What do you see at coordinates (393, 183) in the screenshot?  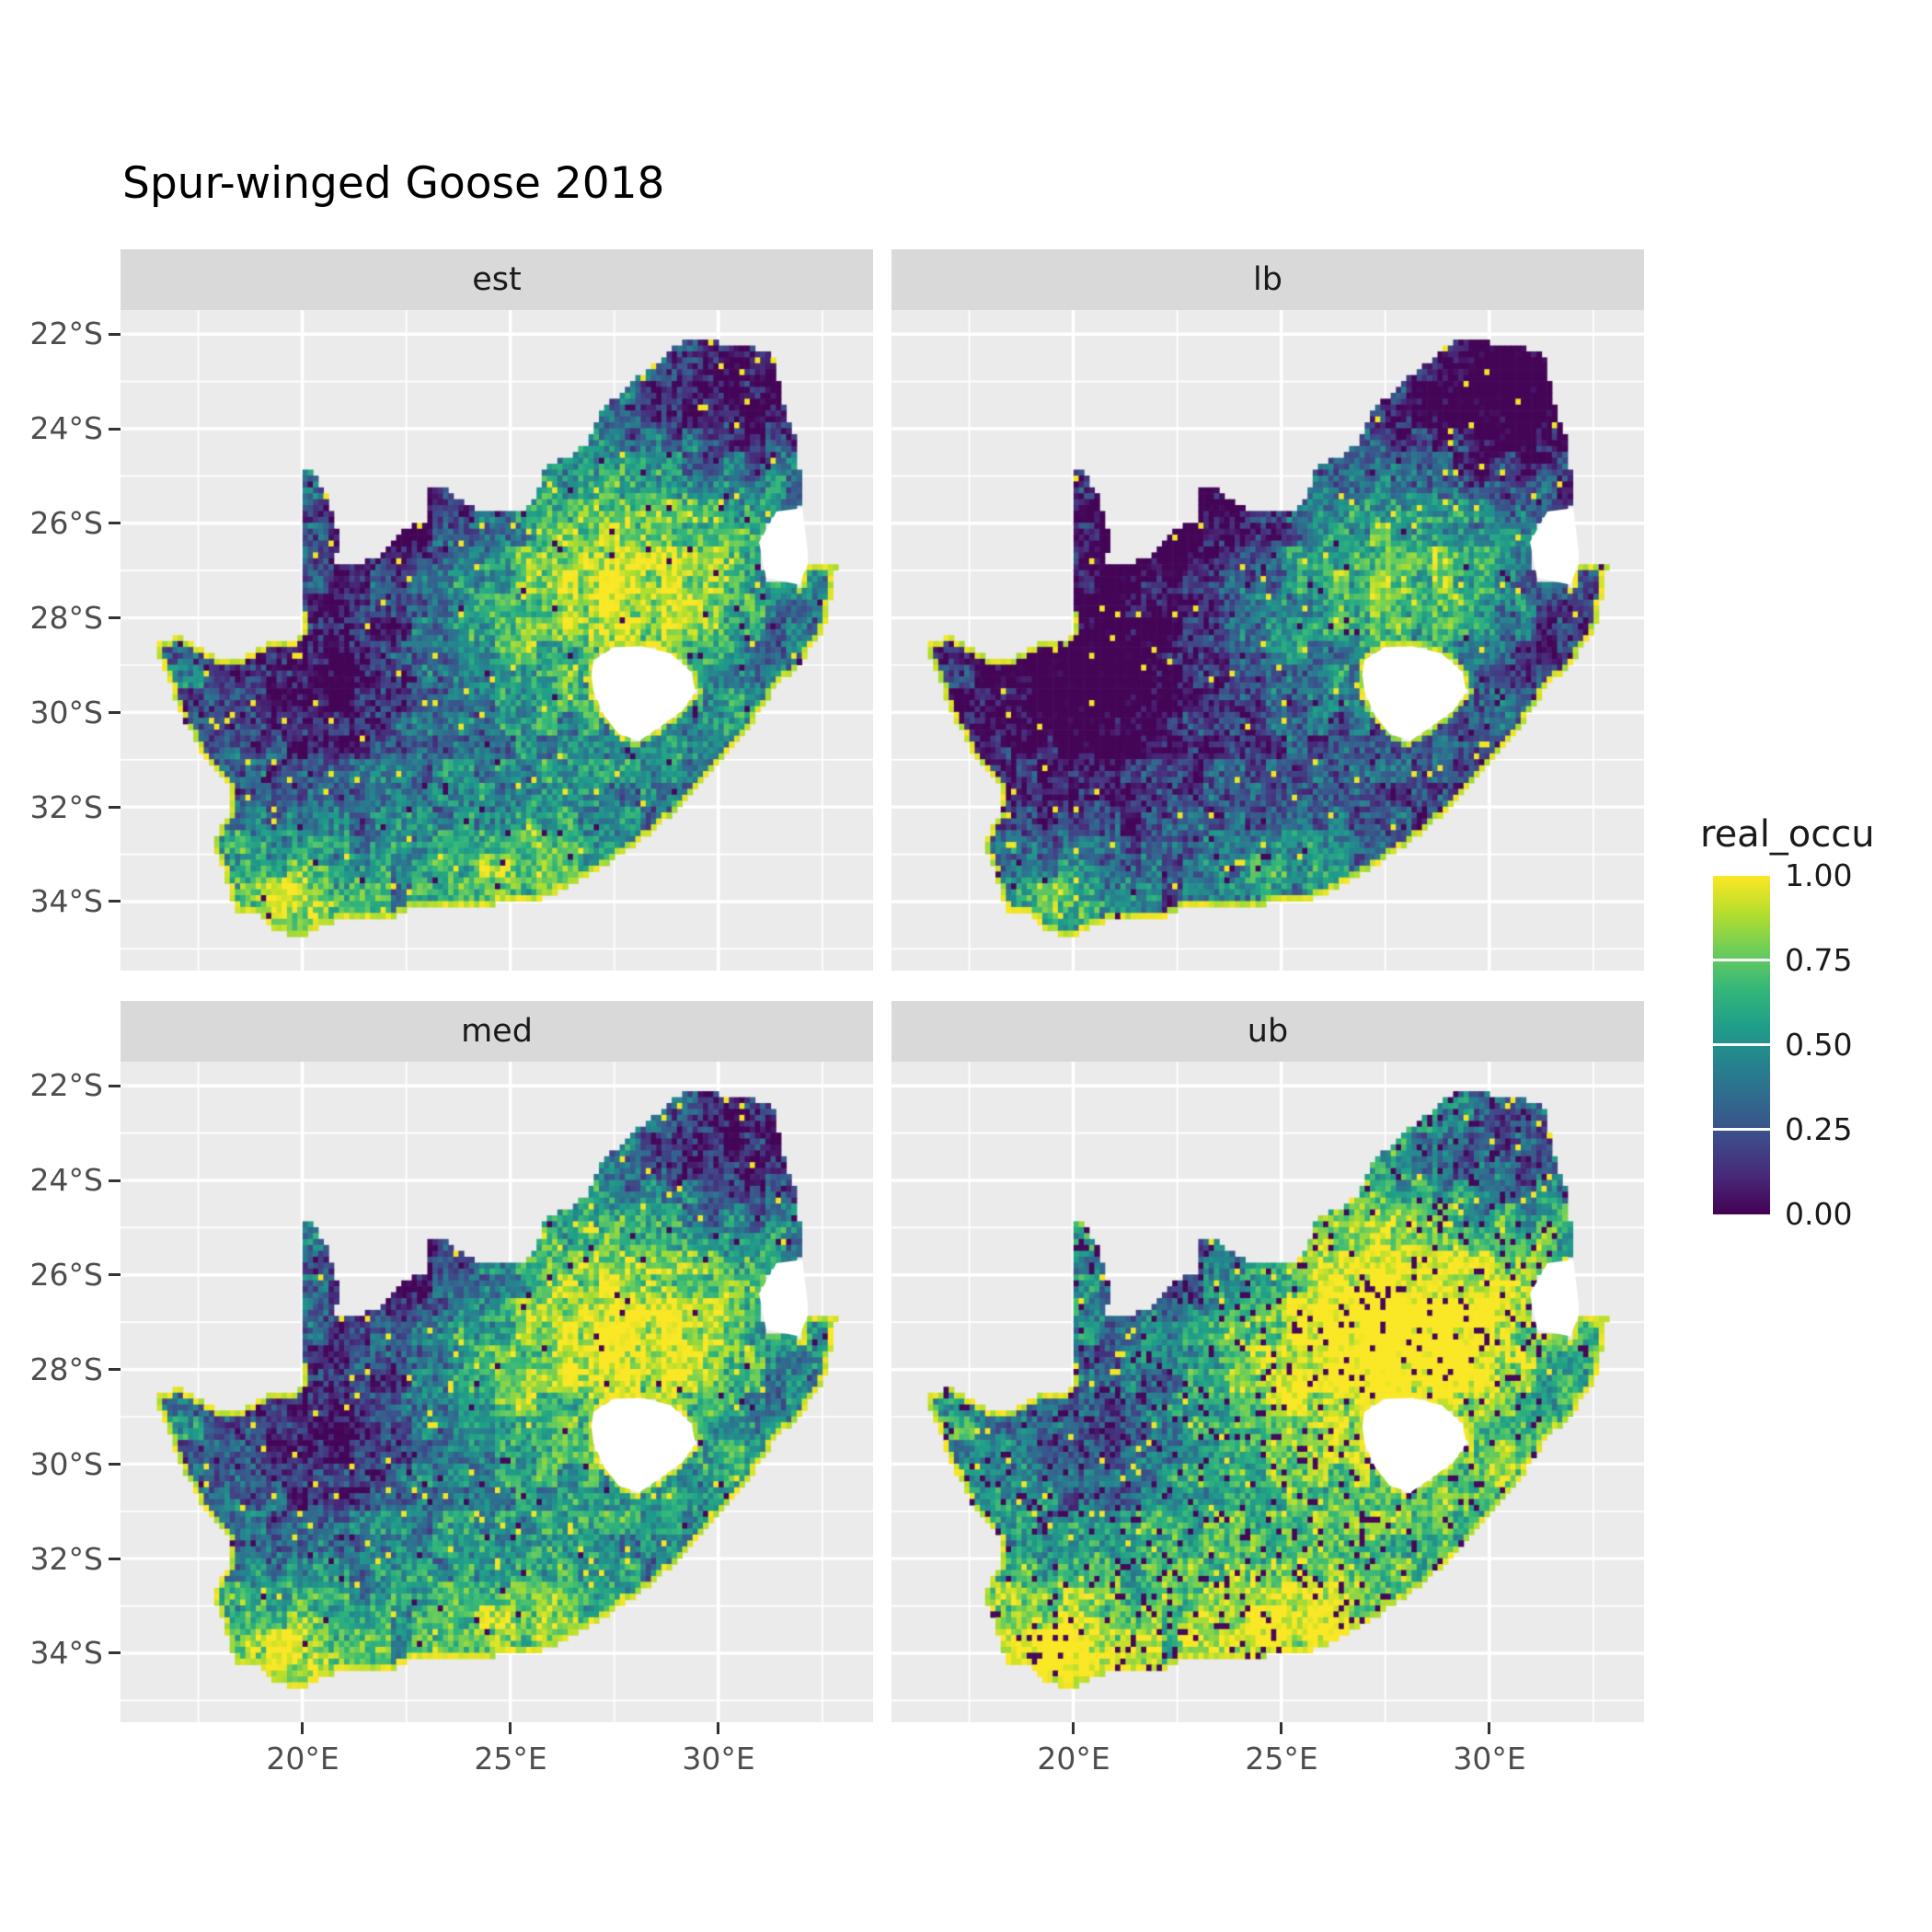 I see `plot-title: Spur-winged Goose 2018` at bounding box center [393, 183].